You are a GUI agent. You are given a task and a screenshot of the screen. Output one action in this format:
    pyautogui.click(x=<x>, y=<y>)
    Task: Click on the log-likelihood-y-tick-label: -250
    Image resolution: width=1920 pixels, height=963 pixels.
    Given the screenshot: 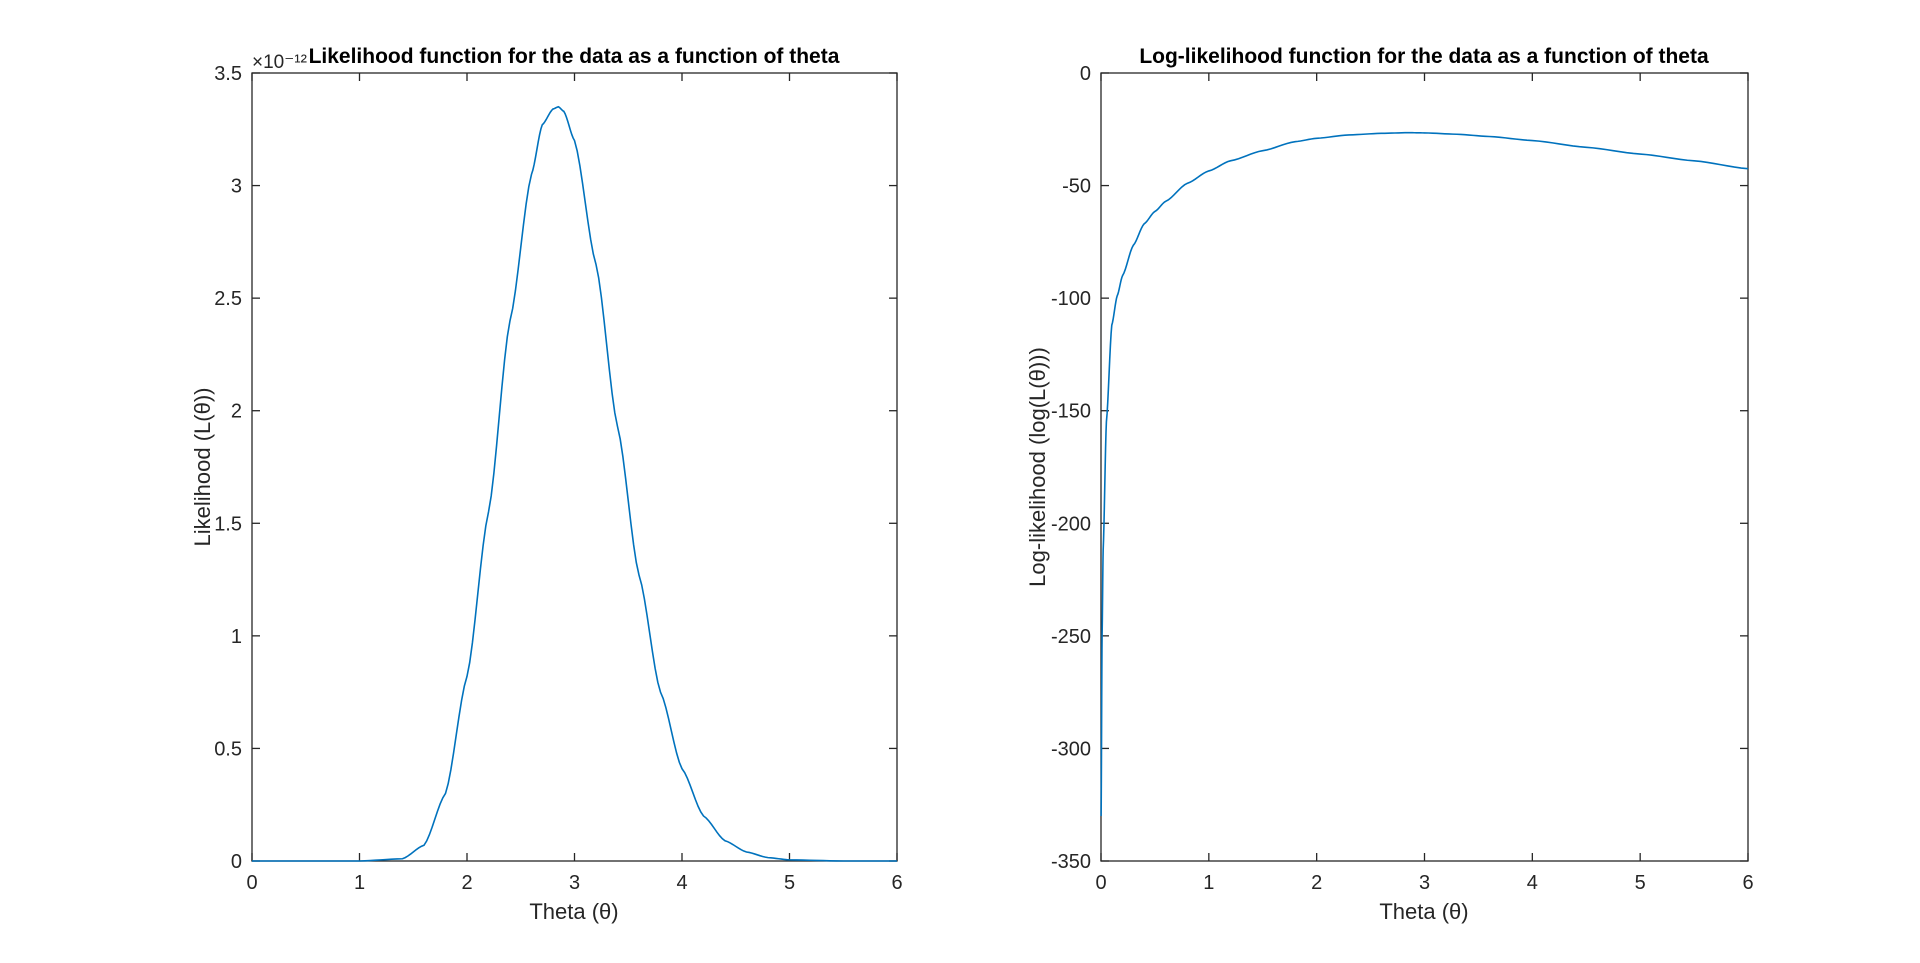 What is the action you would take?
    pyautogui.click(x=1071, y=637)
    